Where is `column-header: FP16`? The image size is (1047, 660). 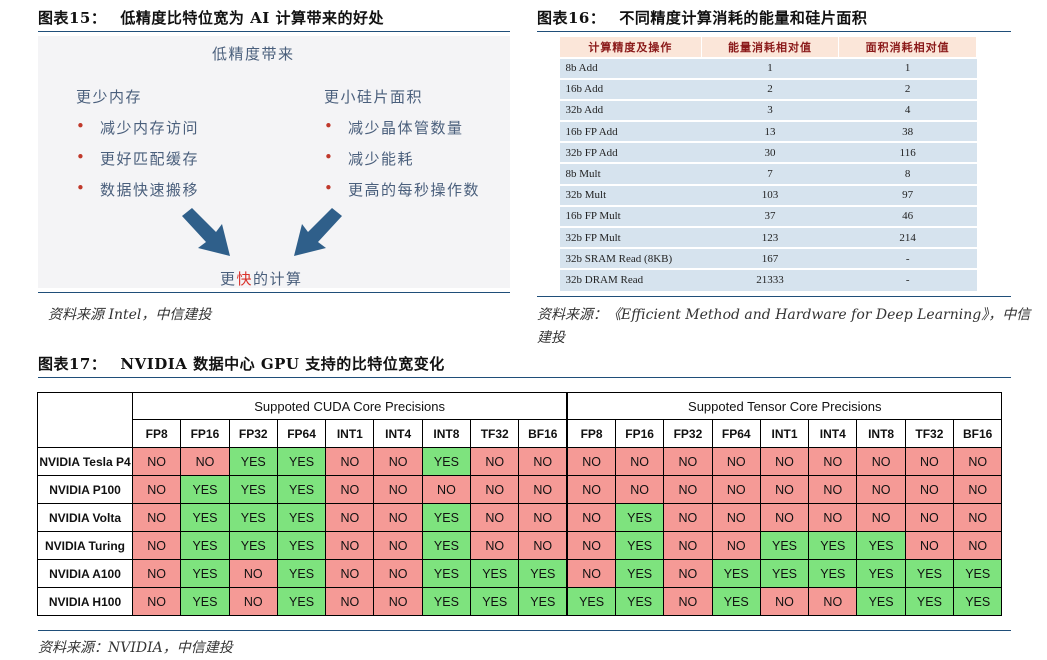 column-header: FP16 is located at coordinates (639, 433).